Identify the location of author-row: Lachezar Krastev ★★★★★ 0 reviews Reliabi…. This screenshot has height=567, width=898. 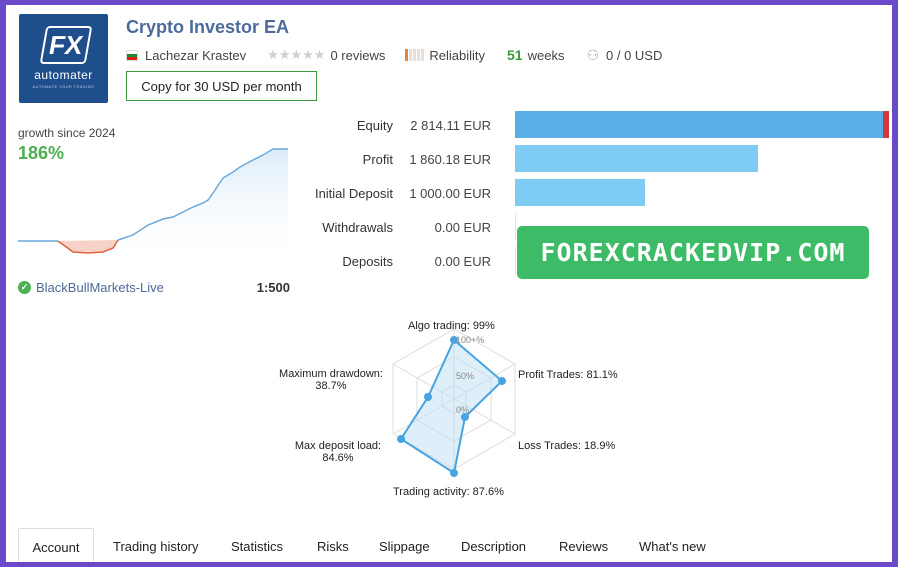
(394, 55).